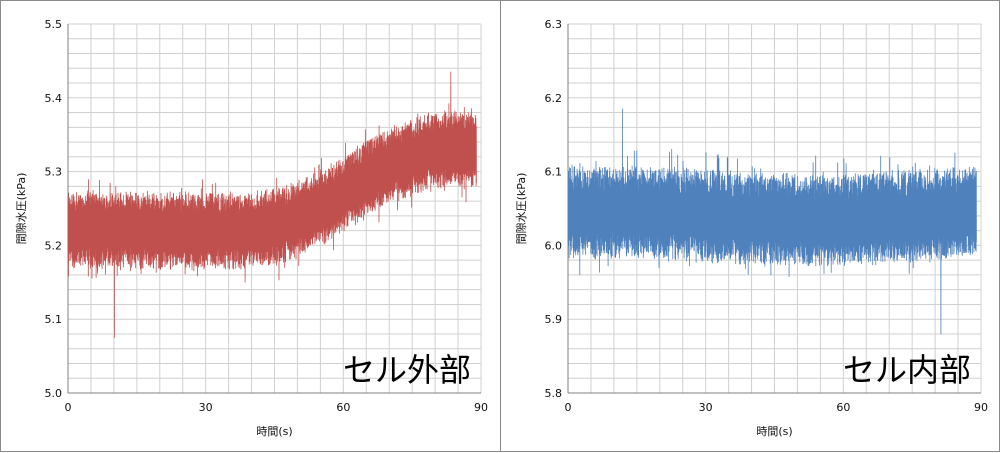 The height and width of the screenshot is (453, 1000). Describe the element at coordinates (554, 393) in the screenshot. I see `y-tick-label: 5.8` at that location.